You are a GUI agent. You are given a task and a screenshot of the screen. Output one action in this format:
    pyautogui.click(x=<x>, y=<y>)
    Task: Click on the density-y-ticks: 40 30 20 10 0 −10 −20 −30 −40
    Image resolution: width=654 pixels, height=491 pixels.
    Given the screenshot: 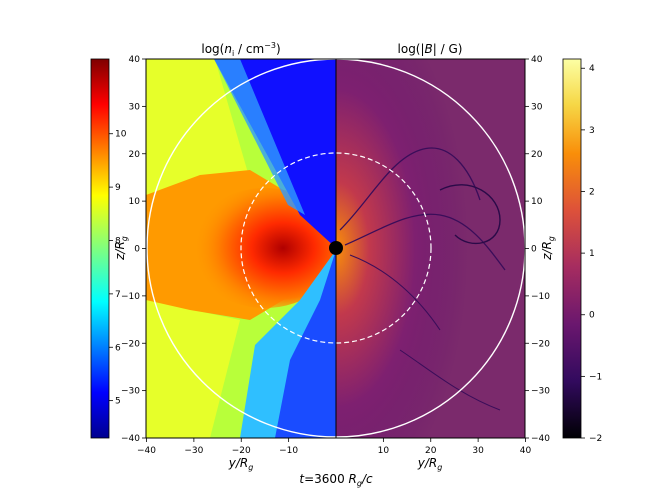 What is the action you would take?
    pyautogui.click(x=133, y=249)
    